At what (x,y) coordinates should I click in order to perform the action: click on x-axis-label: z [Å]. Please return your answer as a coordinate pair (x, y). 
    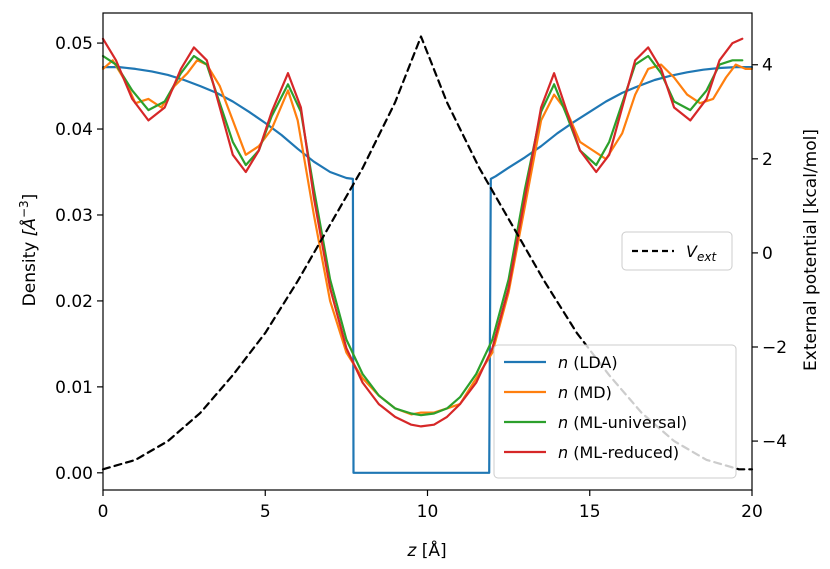
    Looking at the image, I should click on (426, 550).